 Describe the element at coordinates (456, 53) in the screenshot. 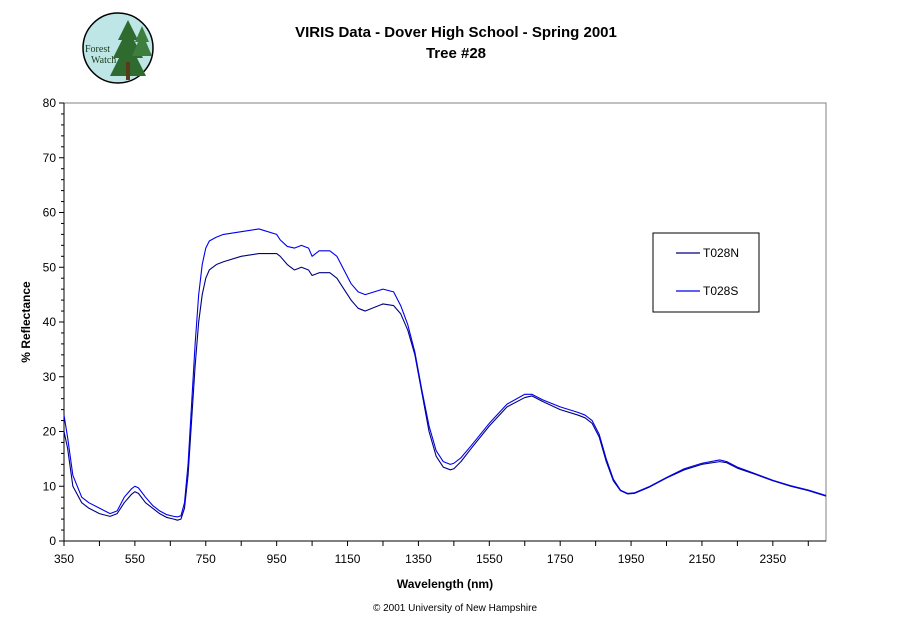

I see `chart-subtitle: Tree #28` at that location.